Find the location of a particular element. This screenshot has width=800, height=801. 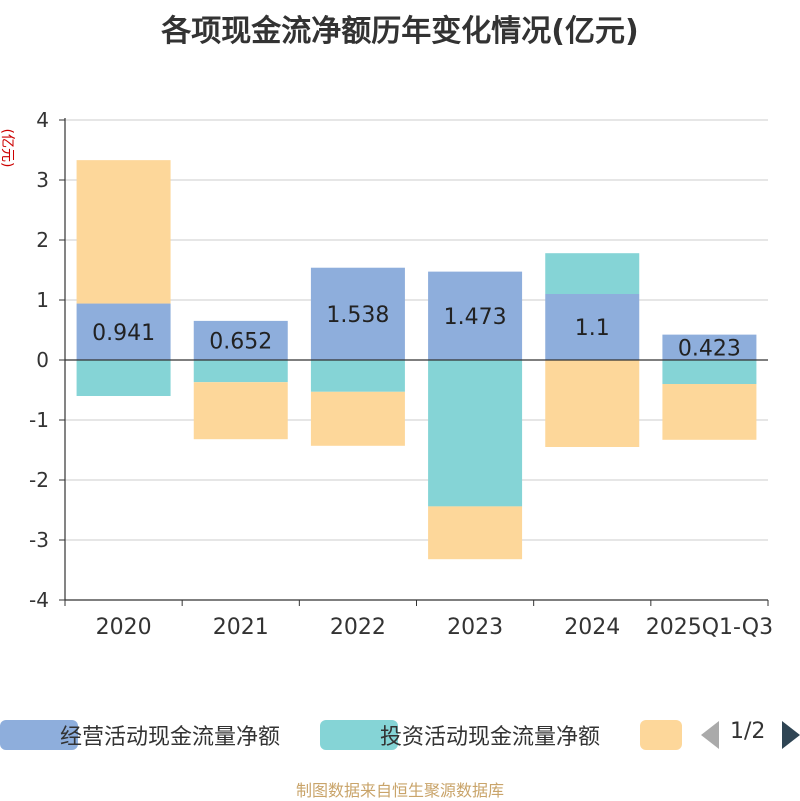

y-tick-label: 4 is located at coordinates (42, 120).